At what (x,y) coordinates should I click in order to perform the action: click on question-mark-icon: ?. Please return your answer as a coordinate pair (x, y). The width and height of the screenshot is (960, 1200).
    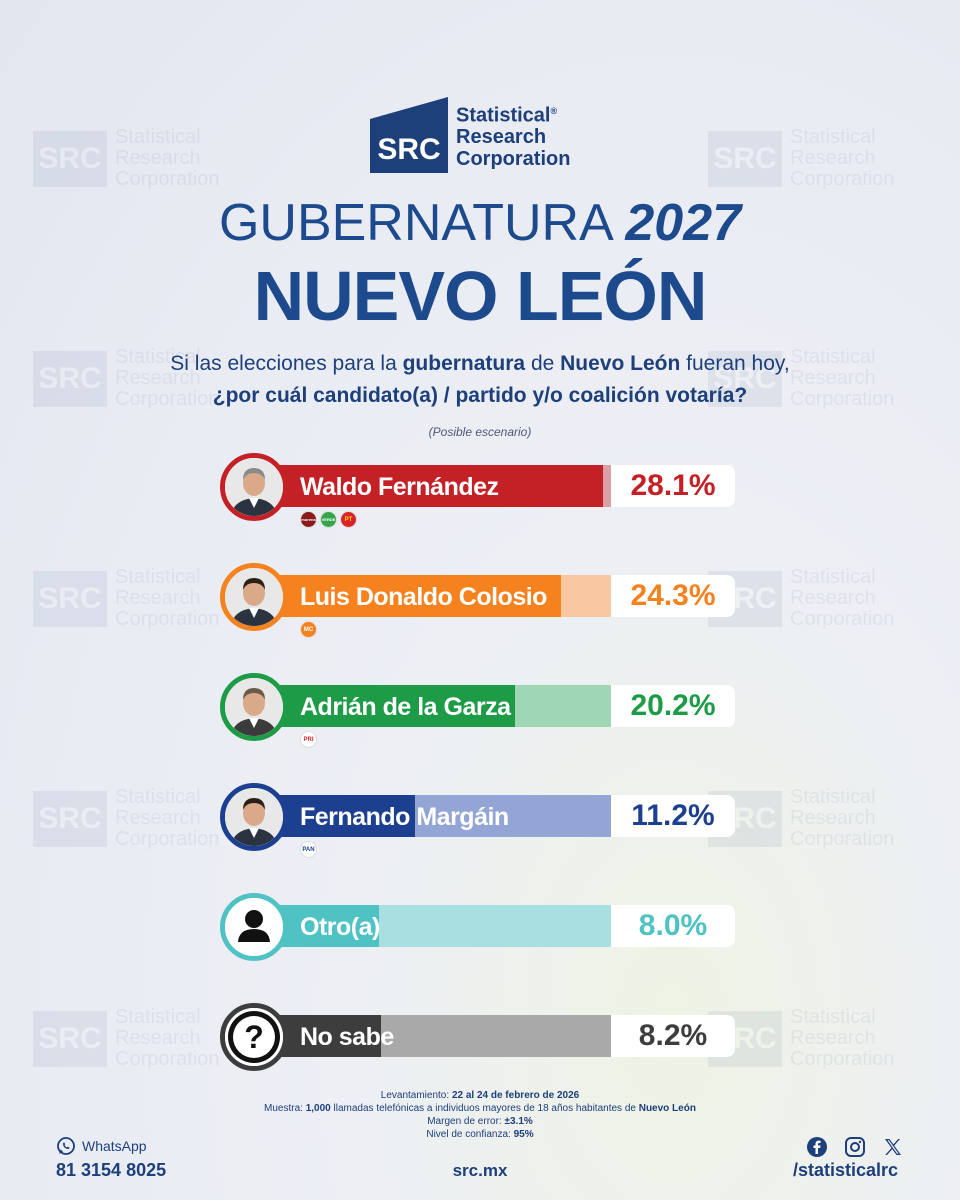
    Looking at the image, I should click on (254, 1037).